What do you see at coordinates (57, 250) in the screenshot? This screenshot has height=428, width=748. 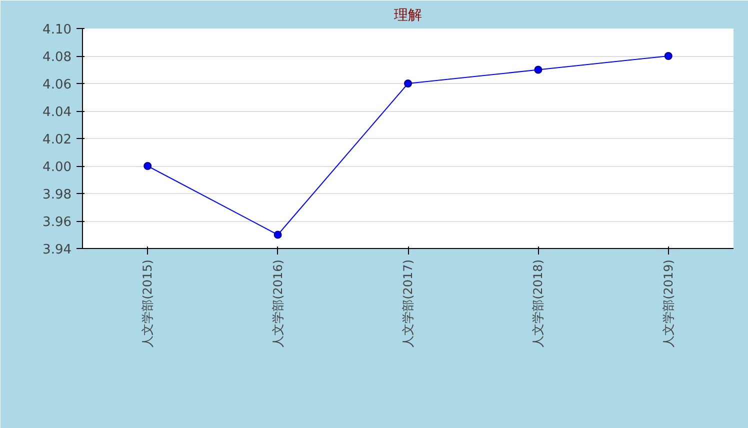 I see `y-tick-label: 3.94` at bounding box center [57, 250].